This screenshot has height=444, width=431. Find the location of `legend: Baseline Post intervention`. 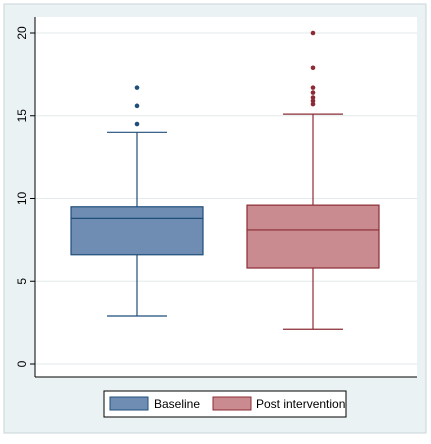

legend: Baseline Post intervention is located at coordinates (225, 404).